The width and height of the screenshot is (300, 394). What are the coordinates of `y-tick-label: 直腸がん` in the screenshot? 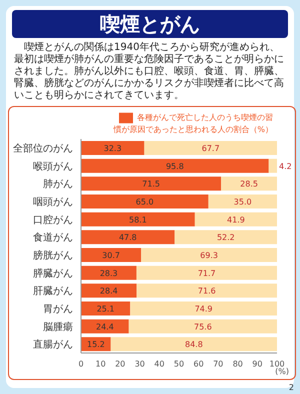 It's located at (53, 344).